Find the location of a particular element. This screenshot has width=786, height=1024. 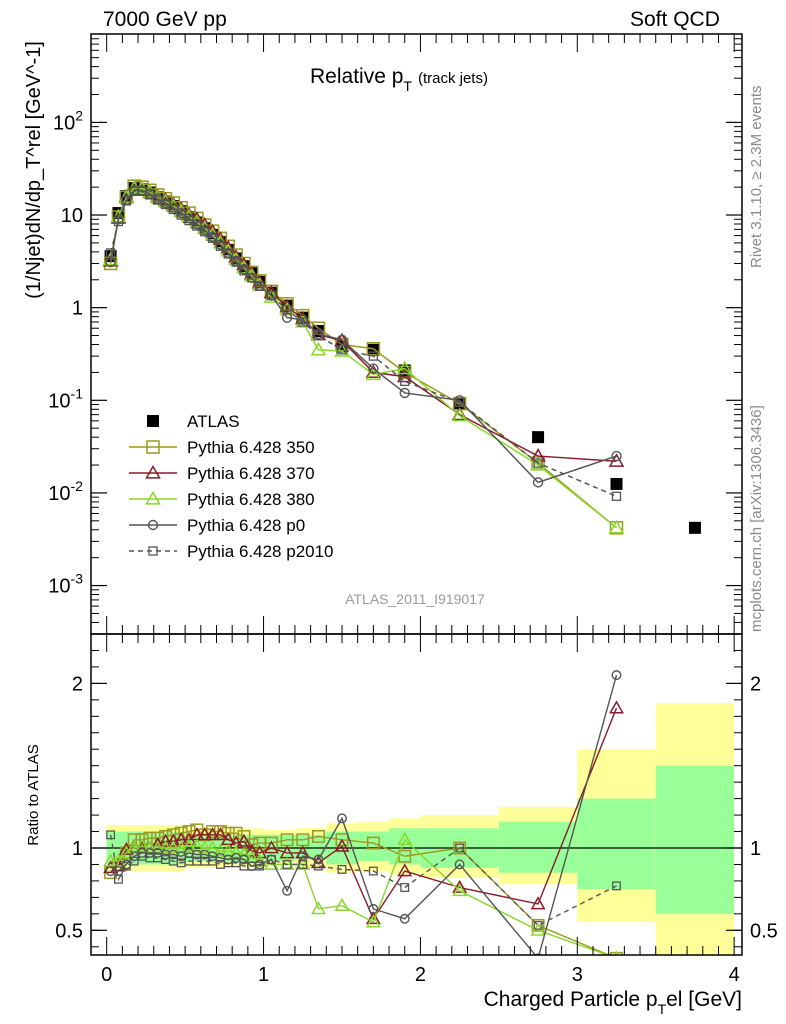

x-label-unit: el [GeV] is located at coordinates (704, 999).